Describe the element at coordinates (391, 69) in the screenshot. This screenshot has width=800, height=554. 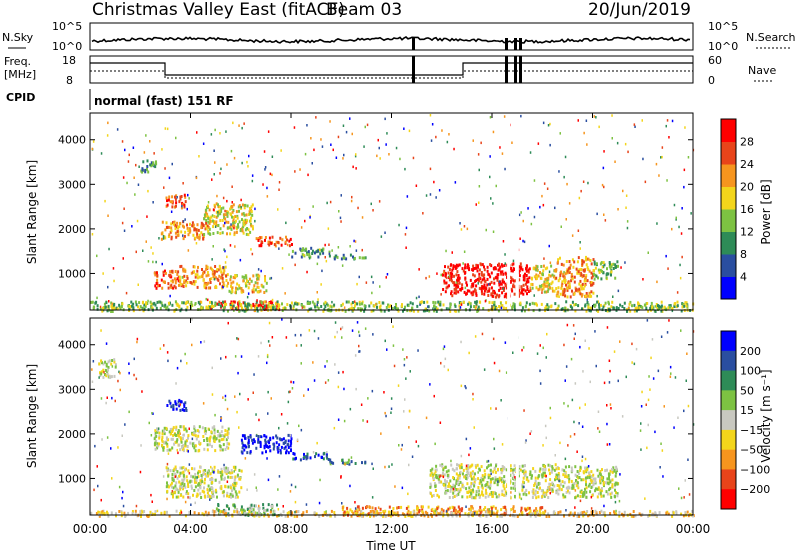
I see `freq-trace` at that location.